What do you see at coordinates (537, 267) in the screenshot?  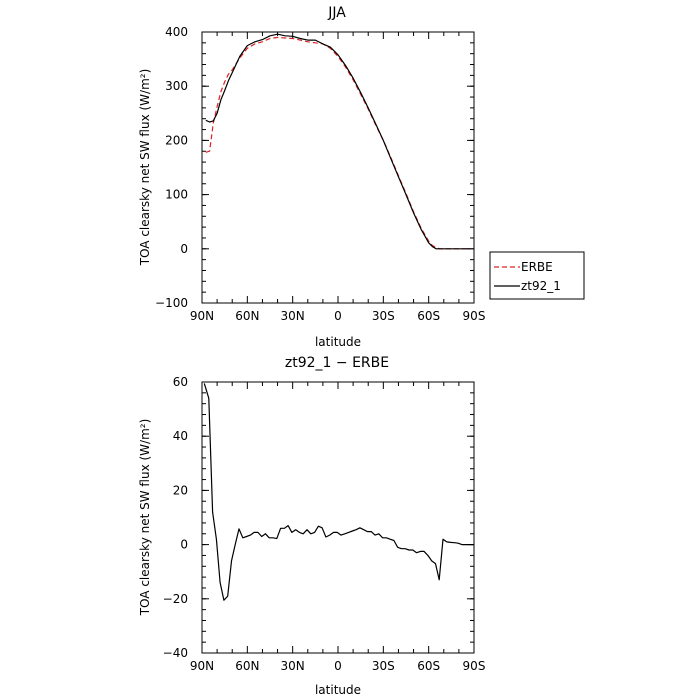 I see `legend-erbe-label: ERBE` at bounding box center [537, 267].